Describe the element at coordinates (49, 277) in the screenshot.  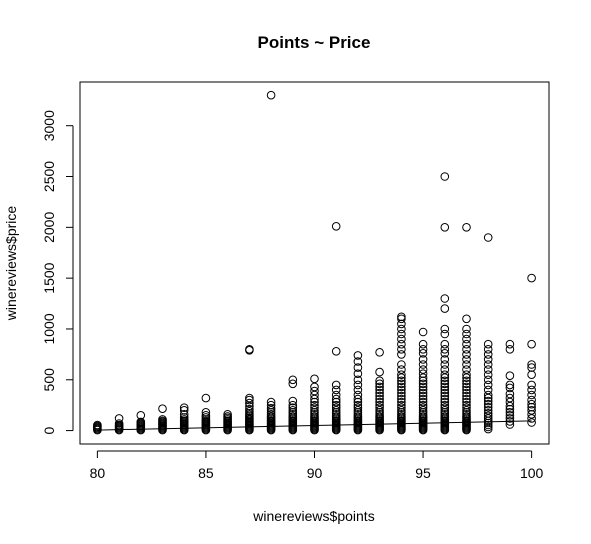
I see `y-tick-label: 1500` at that location.